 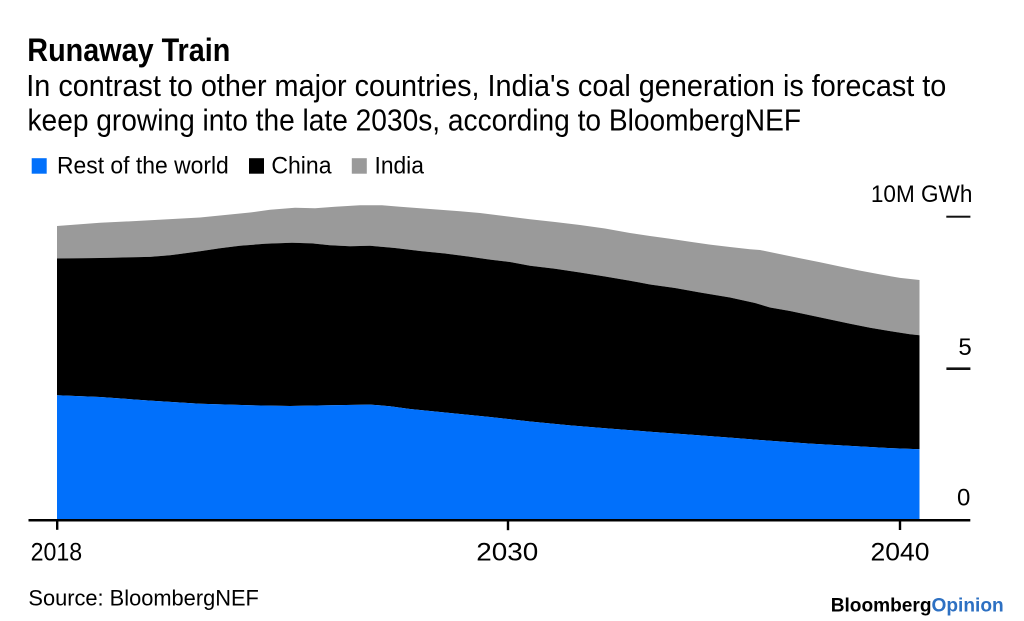 I want to click on svg-text: 5, so click(x=964, y=347).